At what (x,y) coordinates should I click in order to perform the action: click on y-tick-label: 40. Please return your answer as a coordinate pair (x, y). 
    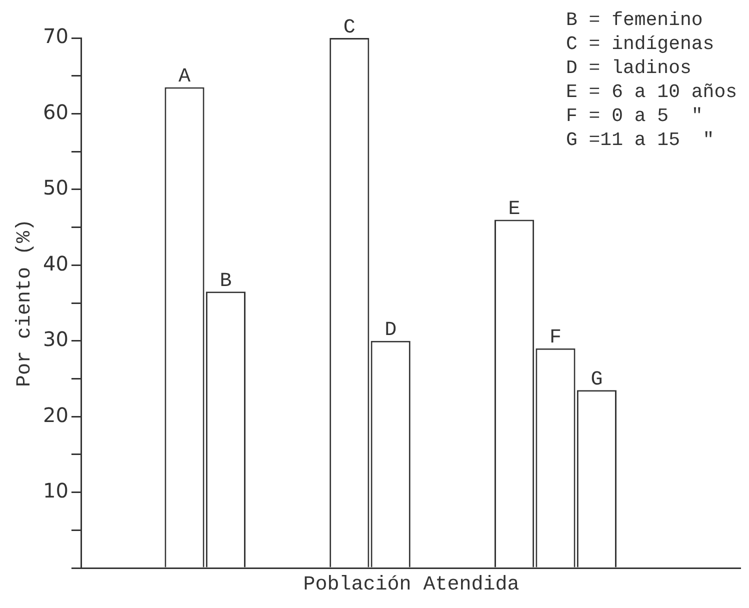
    Looking at the image, I should click on (55, 263).